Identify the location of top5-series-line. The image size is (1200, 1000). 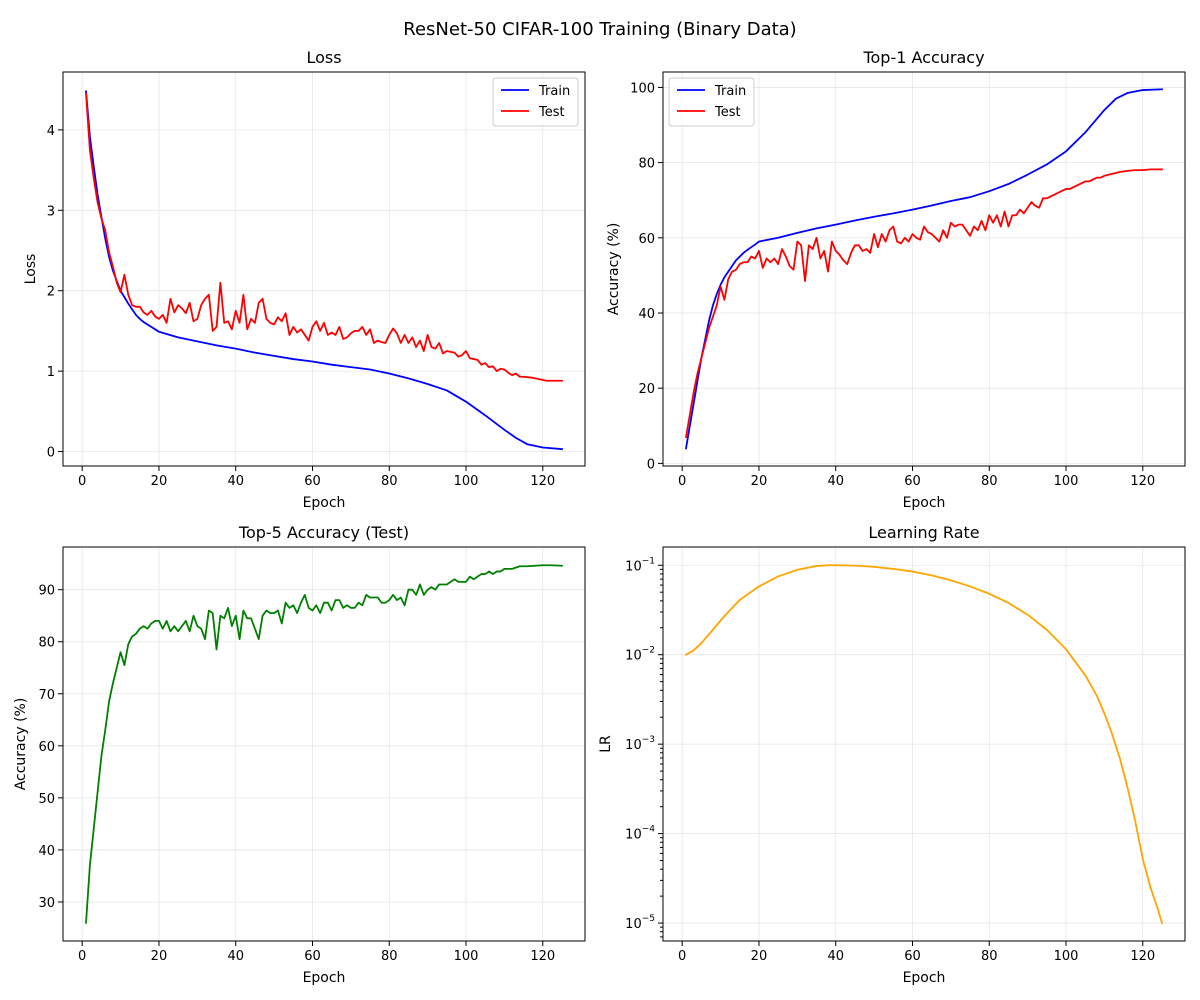
(324, 744).